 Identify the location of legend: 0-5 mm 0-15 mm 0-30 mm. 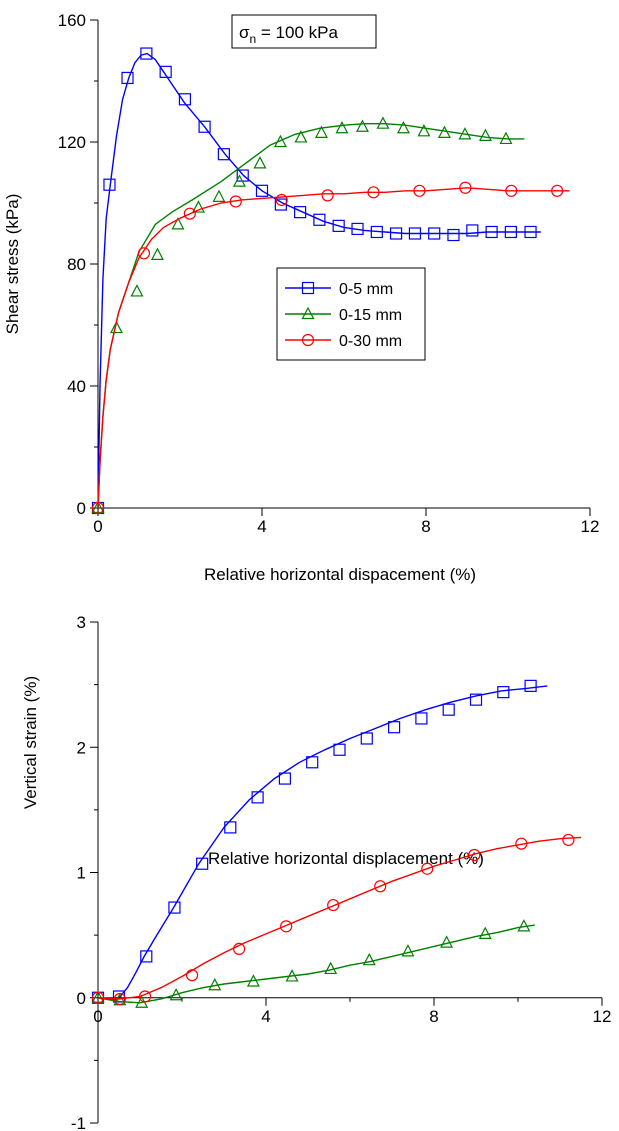
(351, 314).